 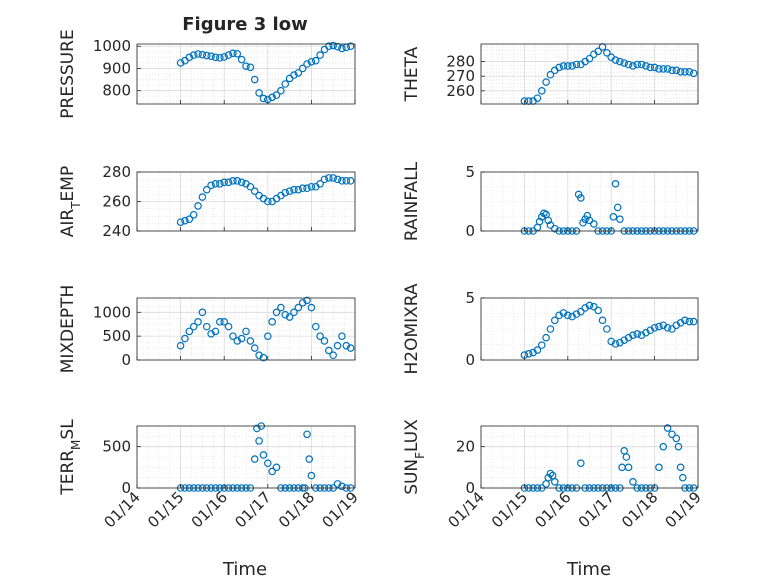 What do you see at coordinates (116, 336) in the screenshot?
I see `y-tick-label: 500` at bounding box center [116, 336].